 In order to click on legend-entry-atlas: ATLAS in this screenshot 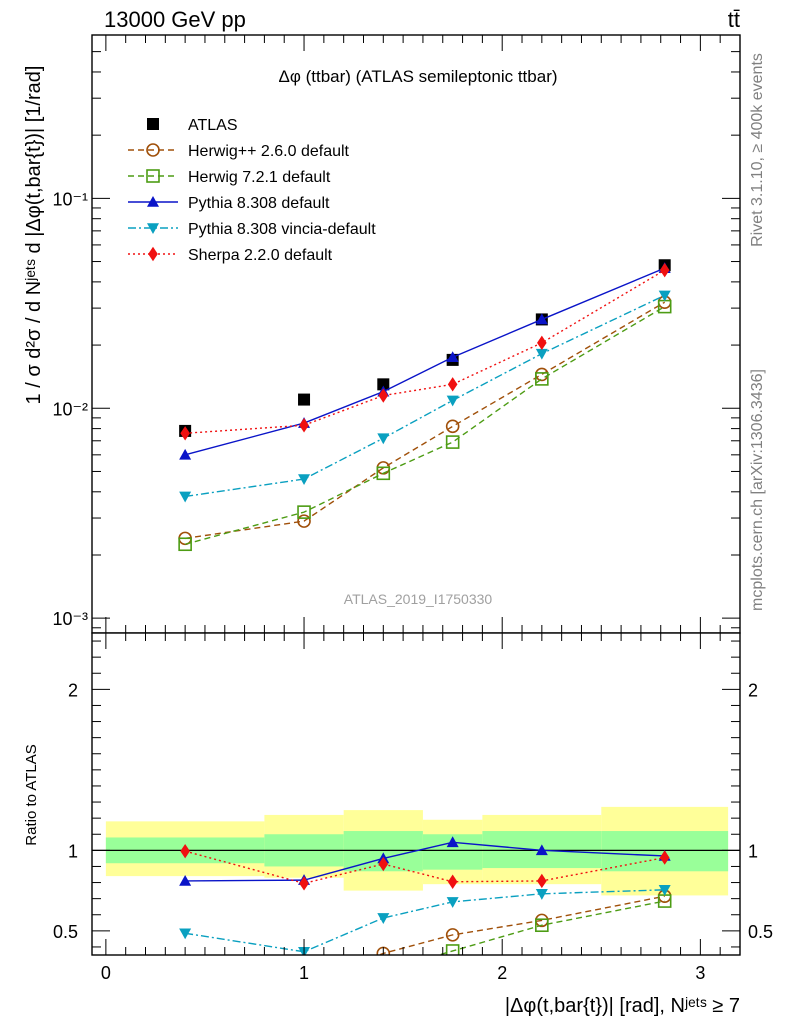, I will do `click(192, 125)`.